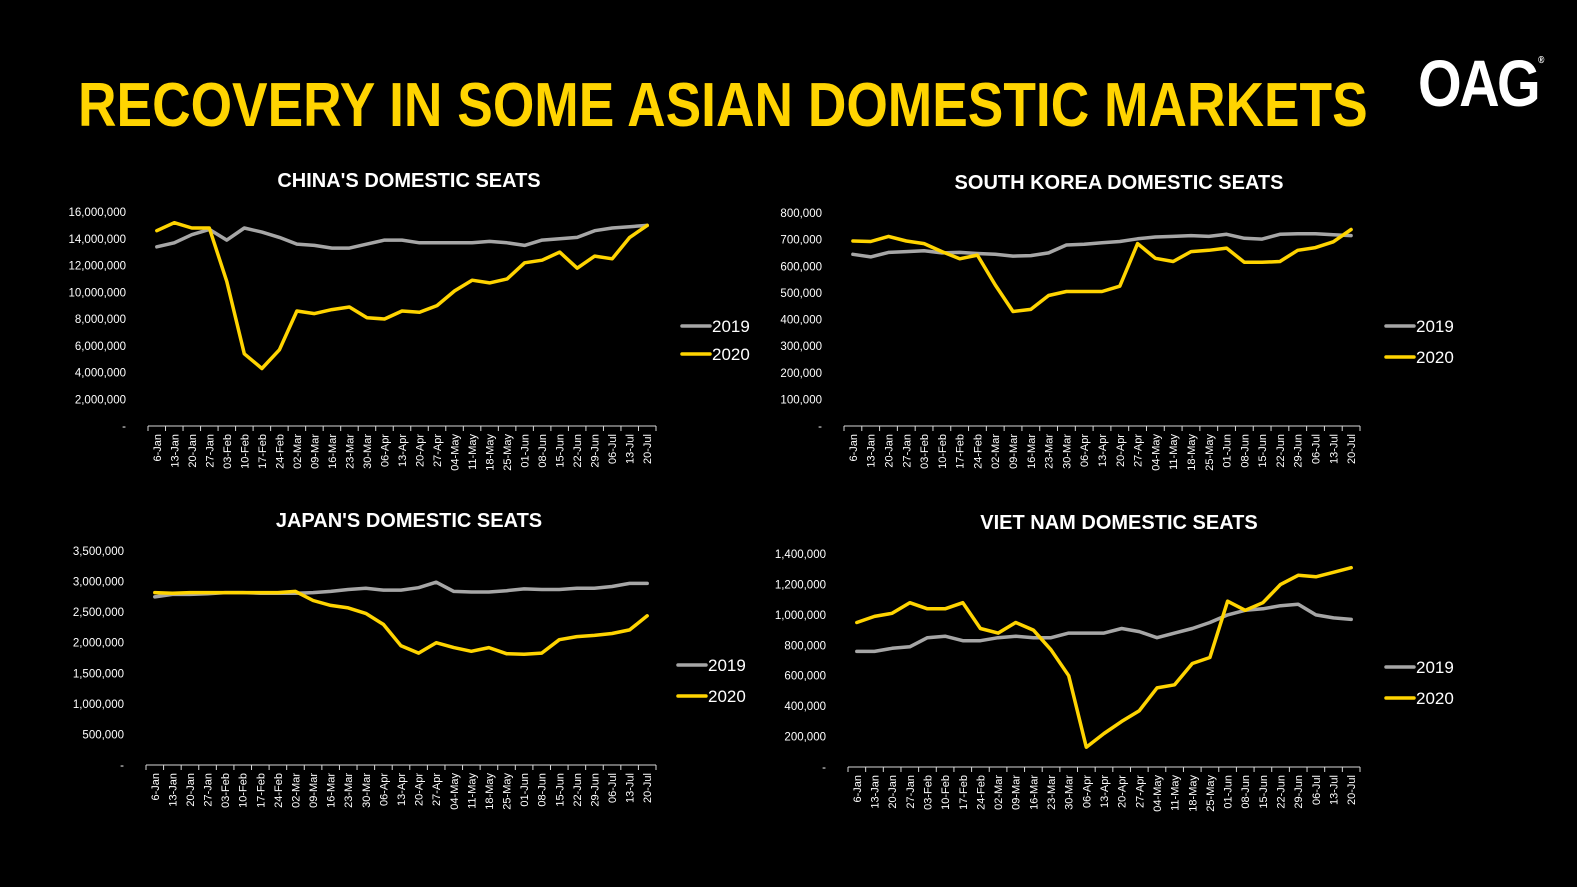  Describe the element at coordinates (561, 451) in the screenshot. I see `x-tick-label: 15-Jun` at that location.